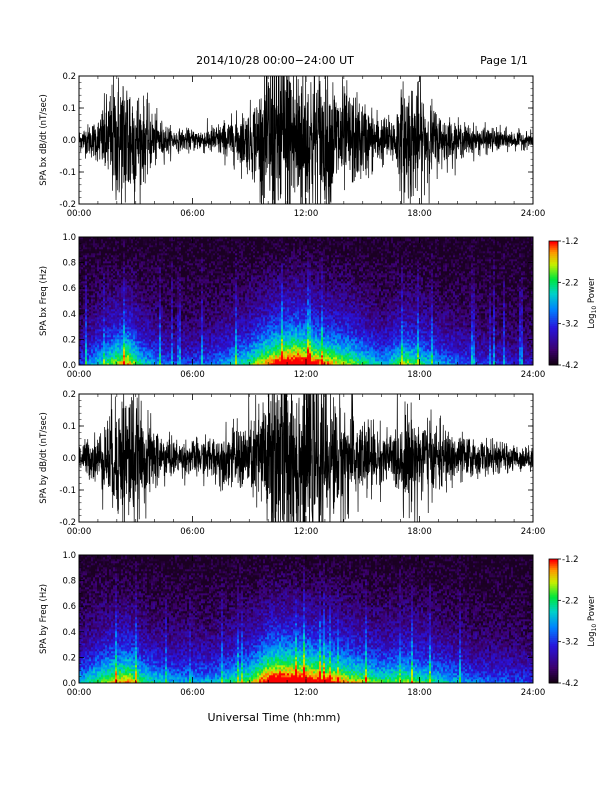  I want to click on page-indicator: Page 1/1, so click(504, 60).